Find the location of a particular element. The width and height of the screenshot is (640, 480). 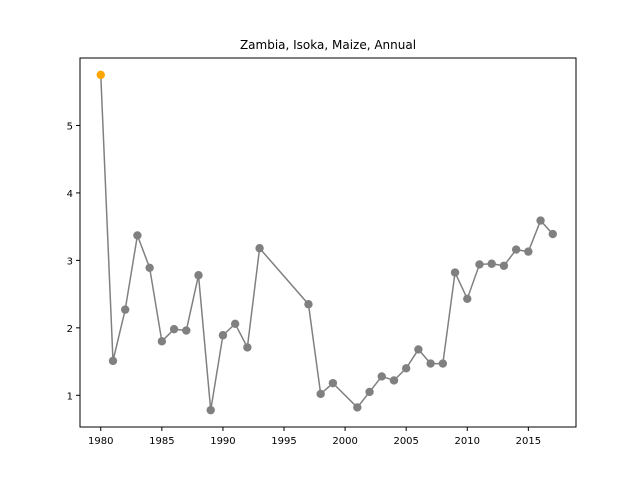

x-tick-label: 1980 is located at coordinates (100, 441).